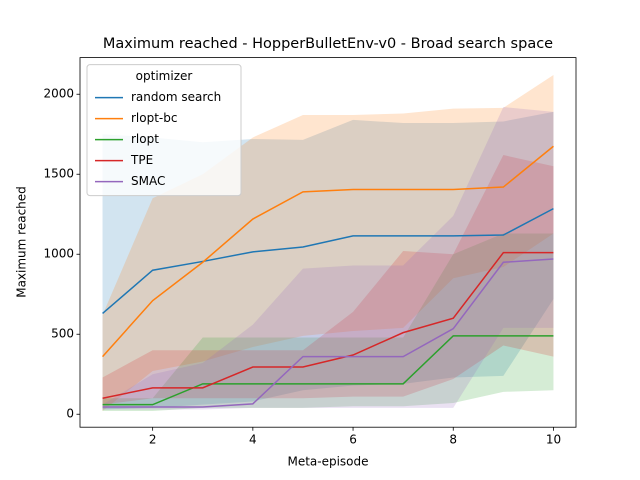 The height and width of the screenshot is (480, 640). I want to click on y-tick-label: 2000, so click(58, 94).